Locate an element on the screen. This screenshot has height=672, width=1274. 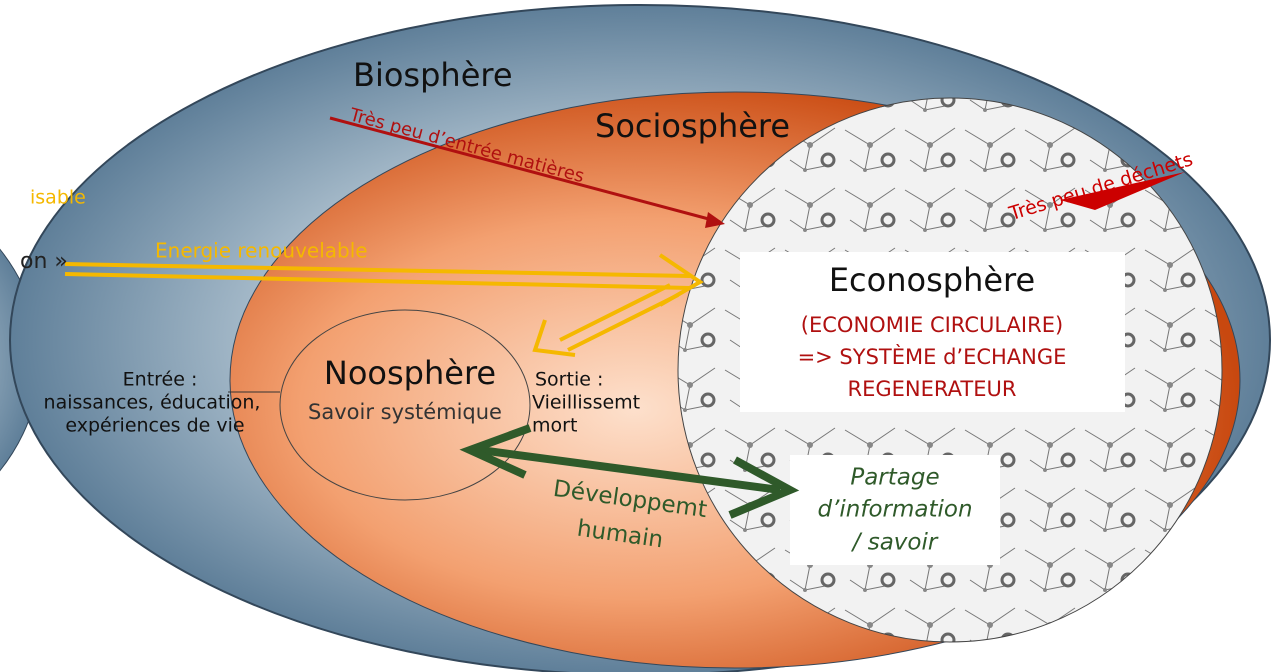
fragment: isable is located at coordinates (58, 198).